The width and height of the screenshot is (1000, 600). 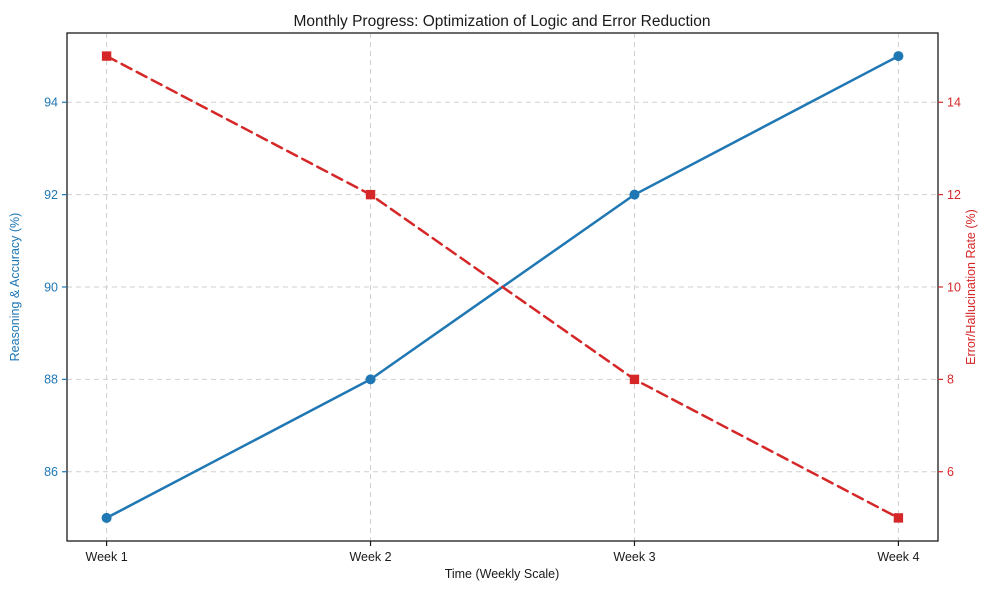 I want to click on right-tick-label: 10, so click(x=954, y=287).